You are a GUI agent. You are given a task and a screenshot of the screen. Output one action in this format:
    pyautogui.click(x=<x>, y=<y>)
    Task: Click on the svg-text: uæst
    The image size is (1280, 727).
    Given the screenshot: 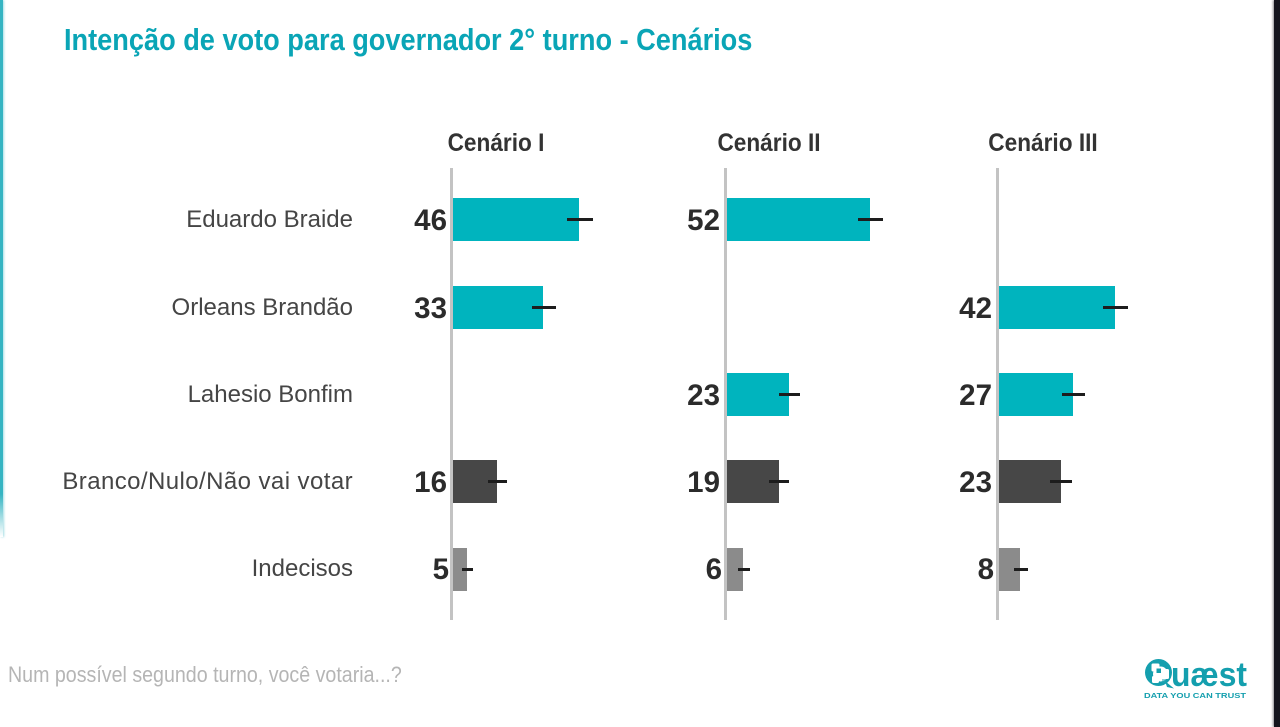 What is the action you would take?
    pyautogui.click(x=1209, y=675)
    